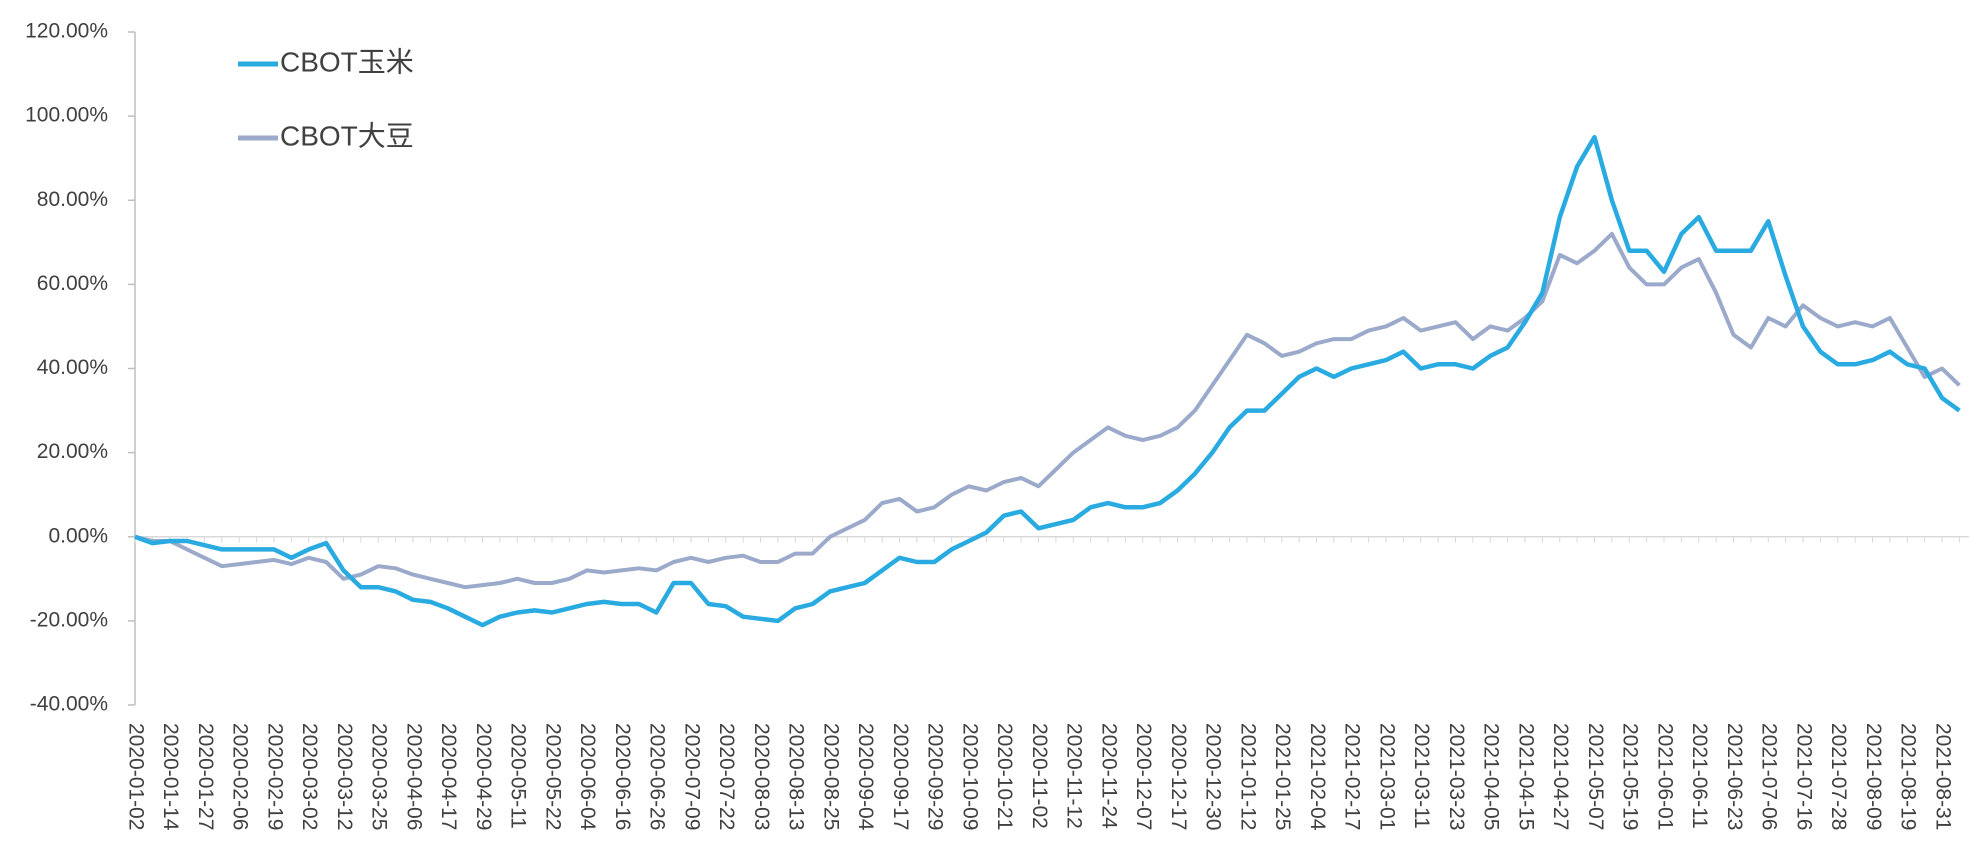 This screenshot has width=1988, height=854. Describe the element at coordinates (691, 776) in the screenshot. I see `x-tick-label: 2020-07-09` at that location.